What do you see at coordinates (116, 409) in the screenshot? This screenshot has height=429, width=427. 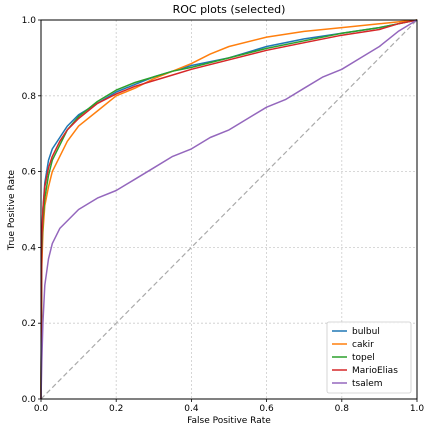 I see `x-tick-label: 0.2` at bounding box center [116, 409].